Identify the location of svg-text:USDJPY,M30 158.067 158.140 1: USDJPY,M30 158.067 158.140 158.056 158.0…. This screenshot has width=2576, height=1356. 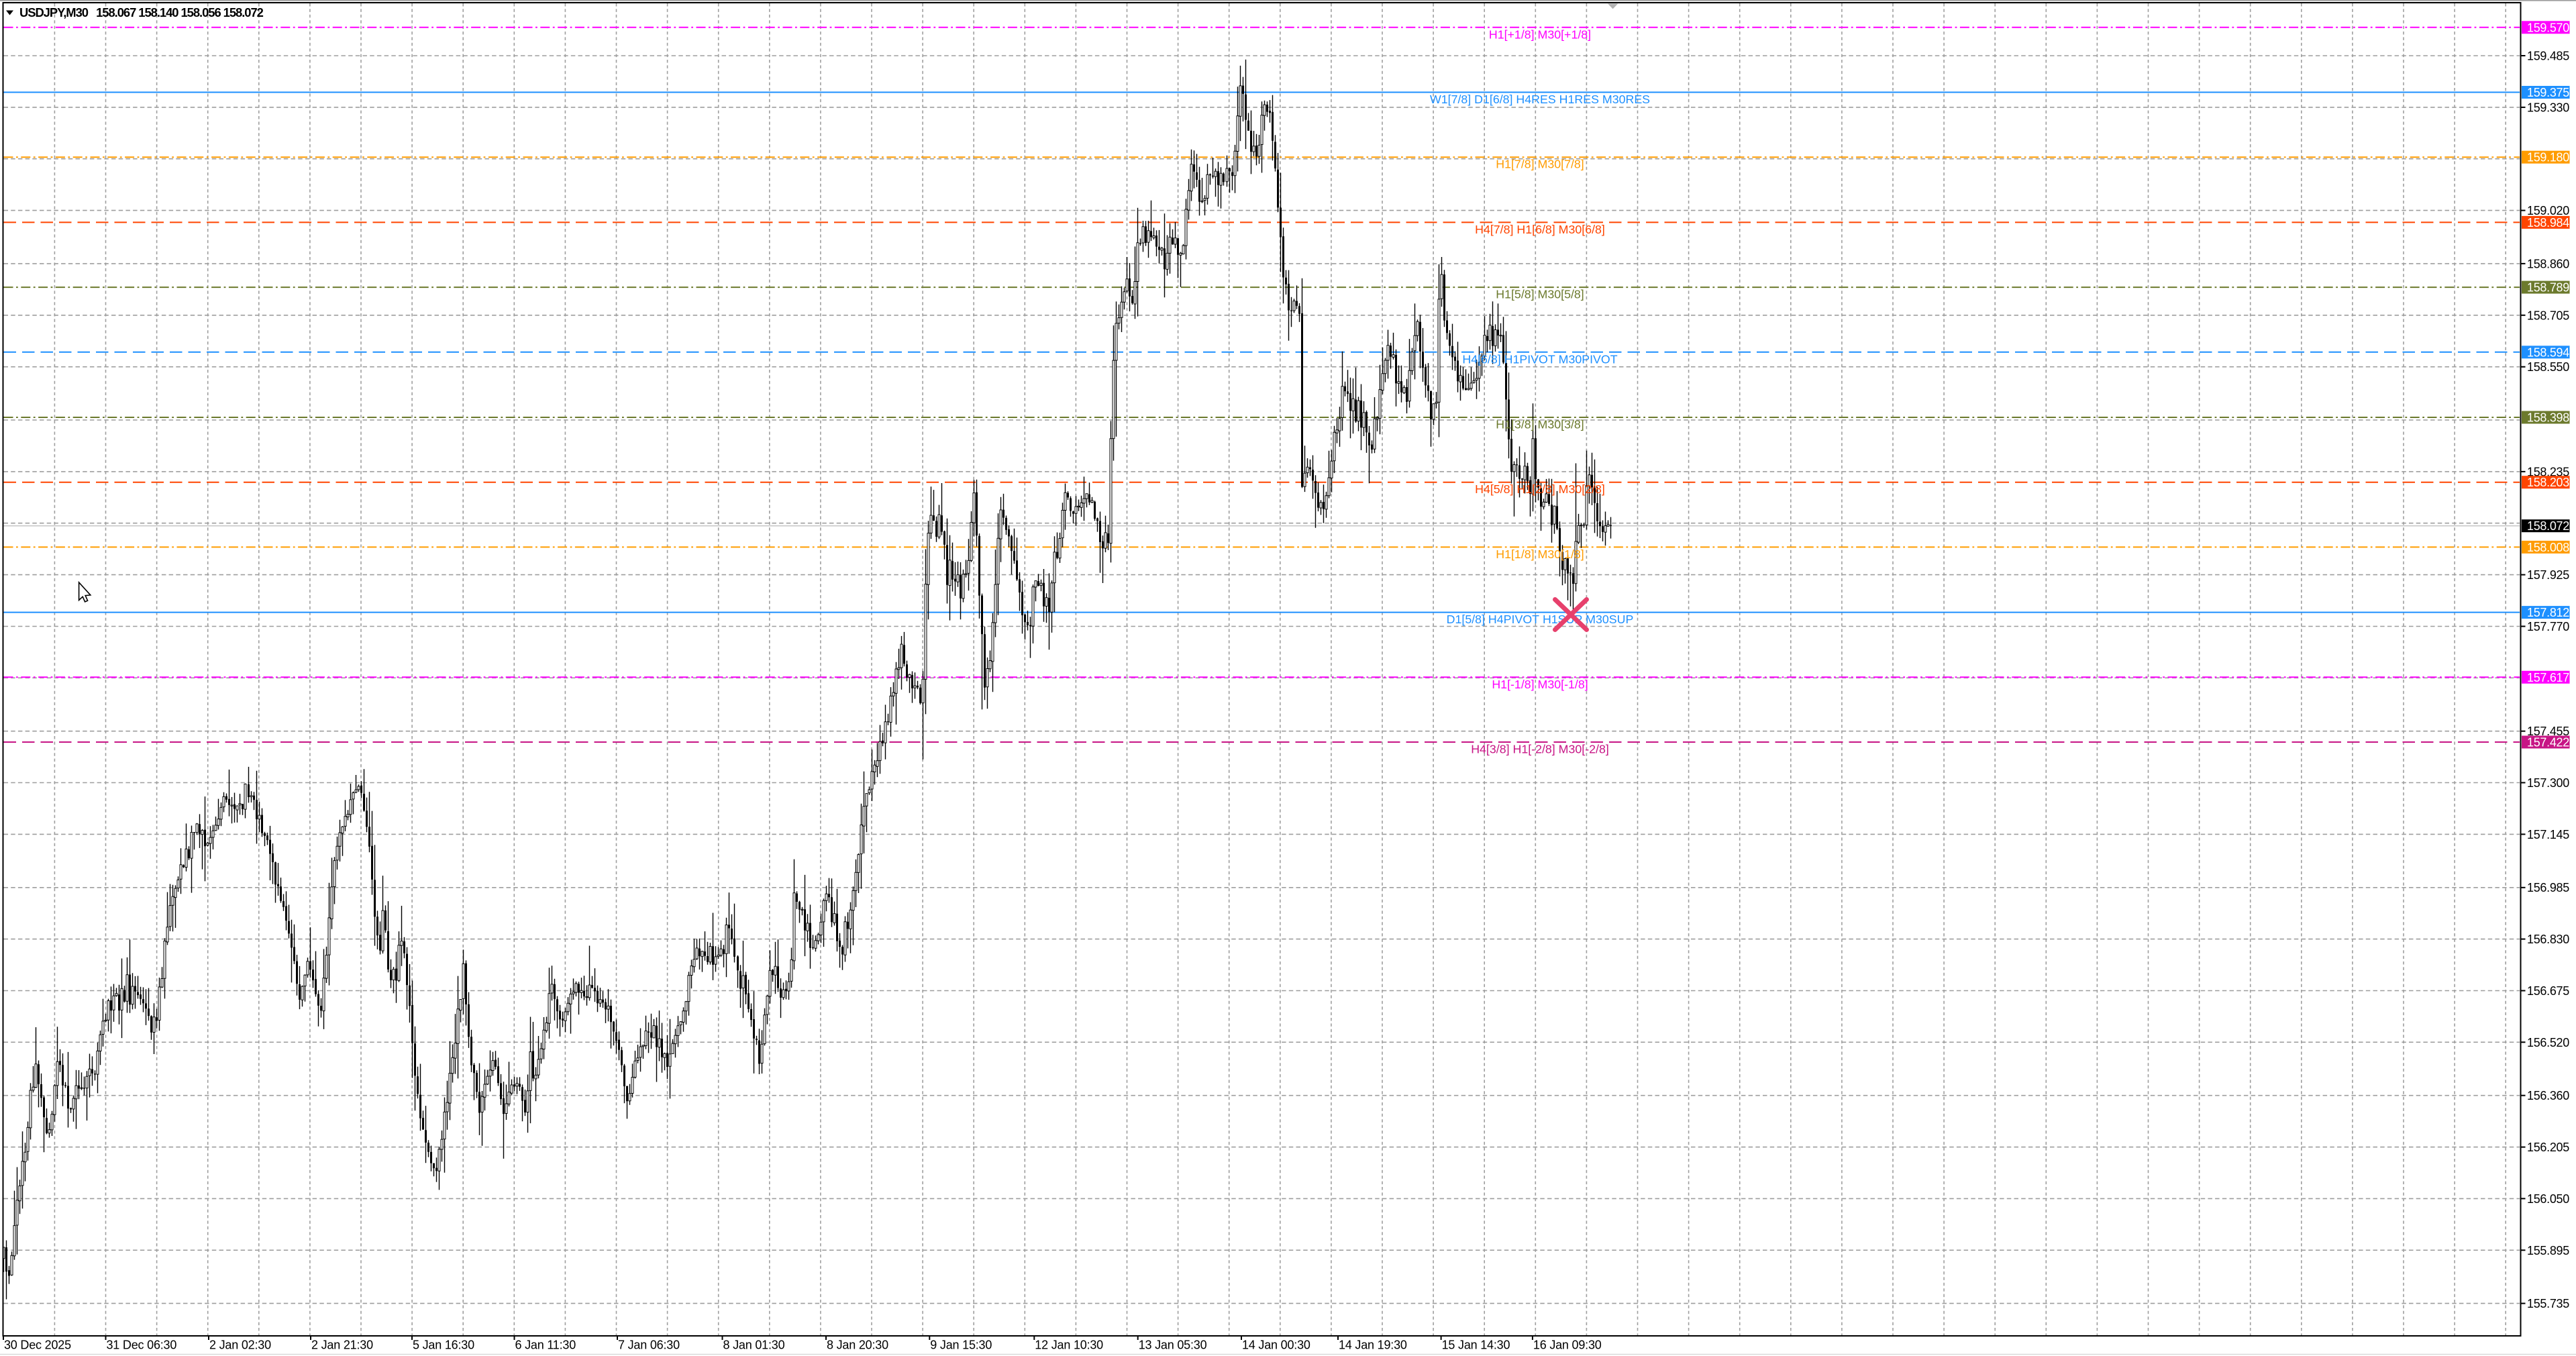
(141, 12).